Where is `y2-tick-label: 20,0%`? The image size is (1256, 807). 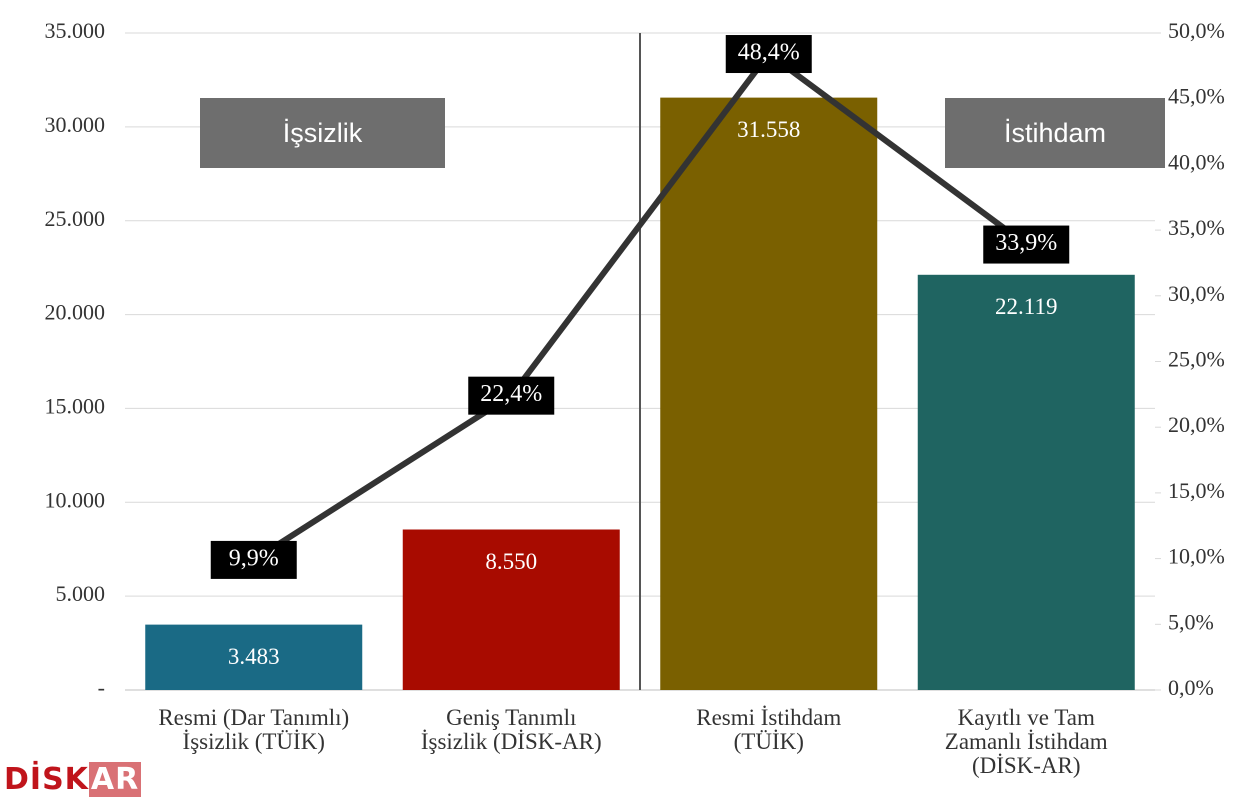
y2-tick-label: 20,0% is located at coordinates (1196, 424).